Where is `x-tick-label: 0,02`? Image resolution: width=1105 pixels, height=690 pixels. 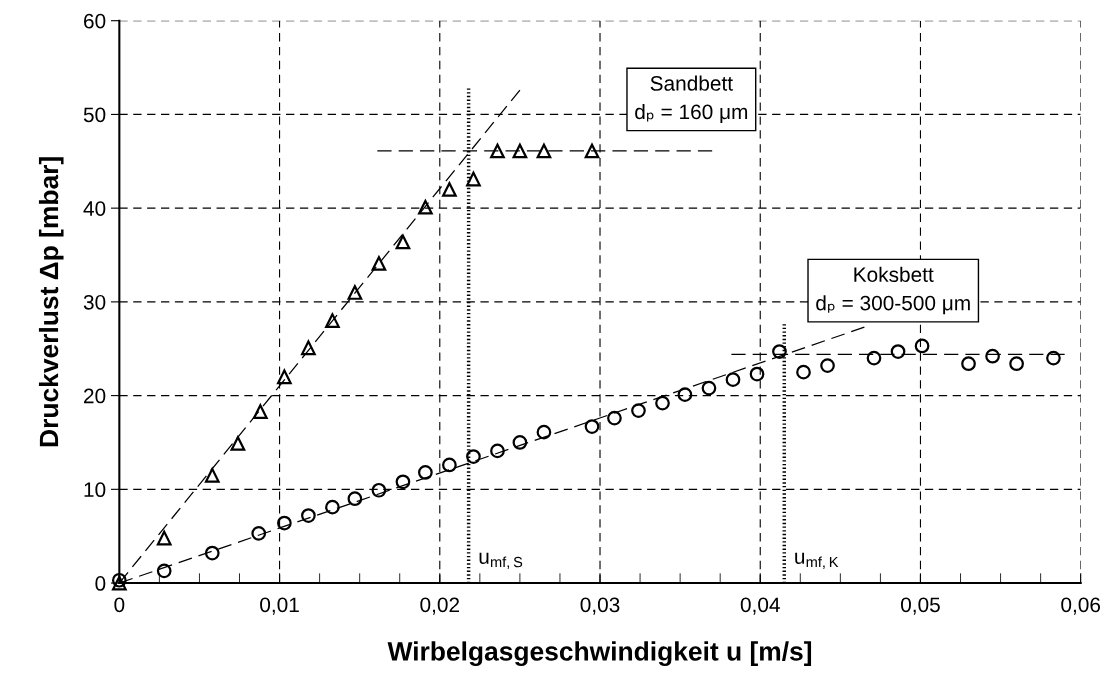
x-tick-label: 0,02 is located at coordinates (440, 606).